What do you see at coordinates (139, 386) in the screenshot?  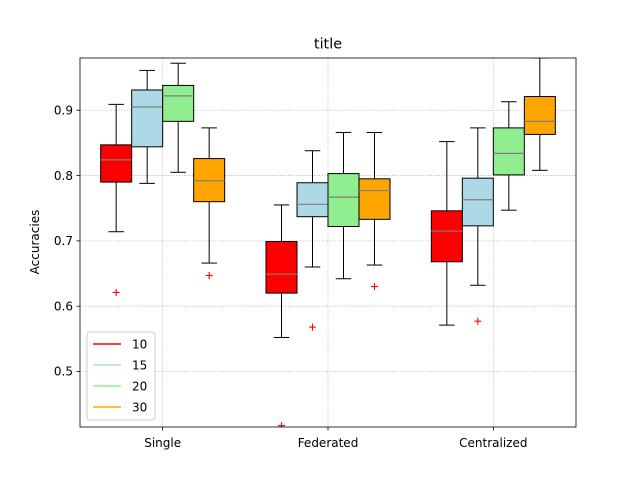 I see `legend-label-20: 20` at bounding box center [139, 386].